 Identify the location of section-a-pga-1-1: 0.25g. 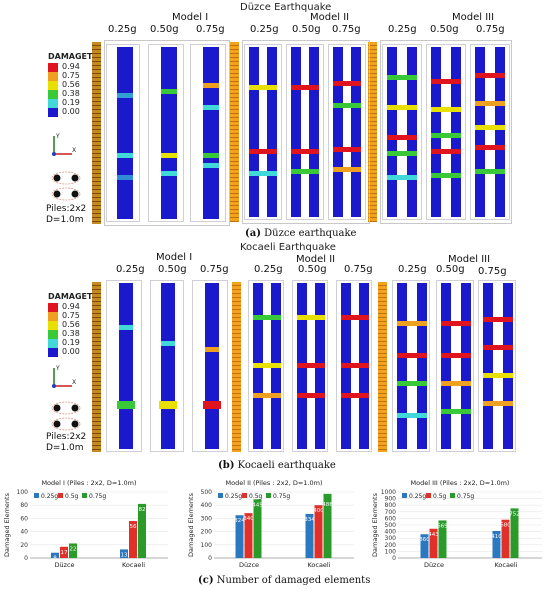
(122, 29).